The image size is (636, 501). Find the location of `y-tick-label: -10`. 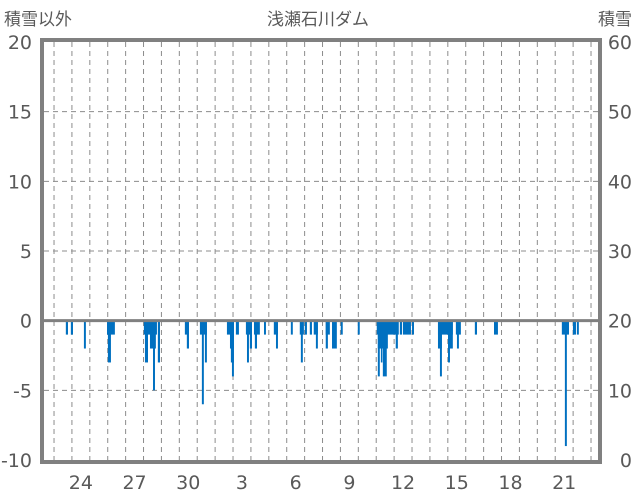

y-tick-label: -10 is located at coordinates (16, 461).